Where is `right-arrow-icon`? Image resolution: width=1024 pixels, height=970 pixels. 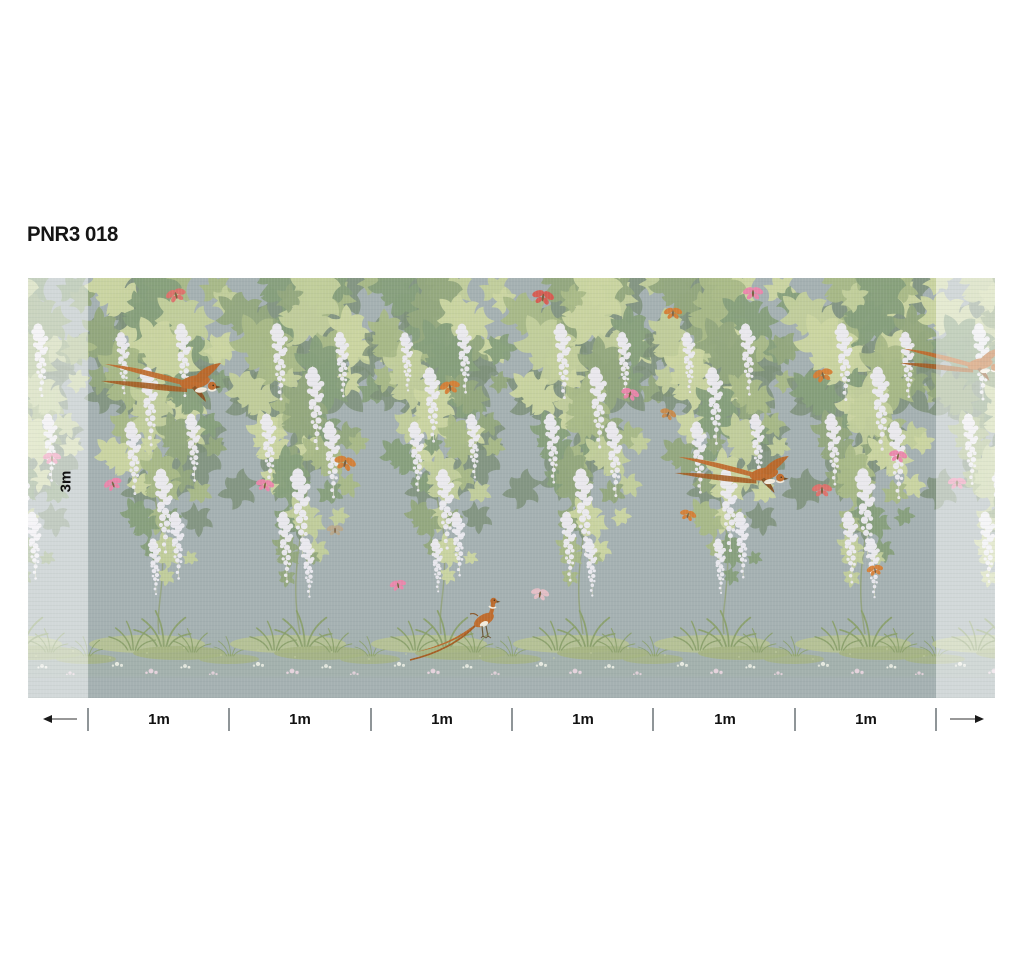 right-arrow-icon is located at coordinates (967, 719).